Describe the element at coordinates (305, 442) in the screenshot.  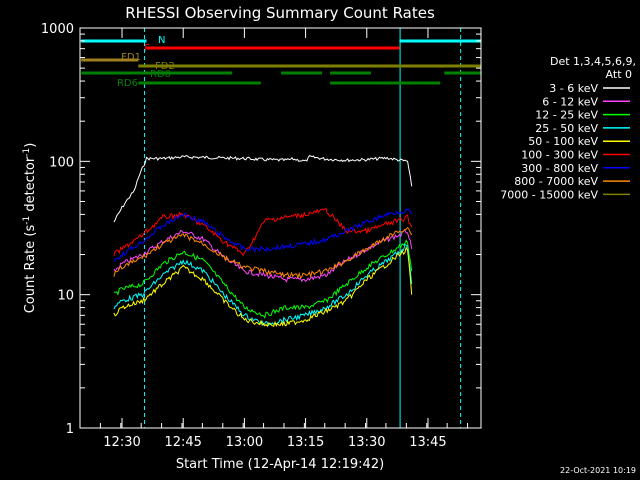
I see `x-tick-label-3: 13:15` at that location.